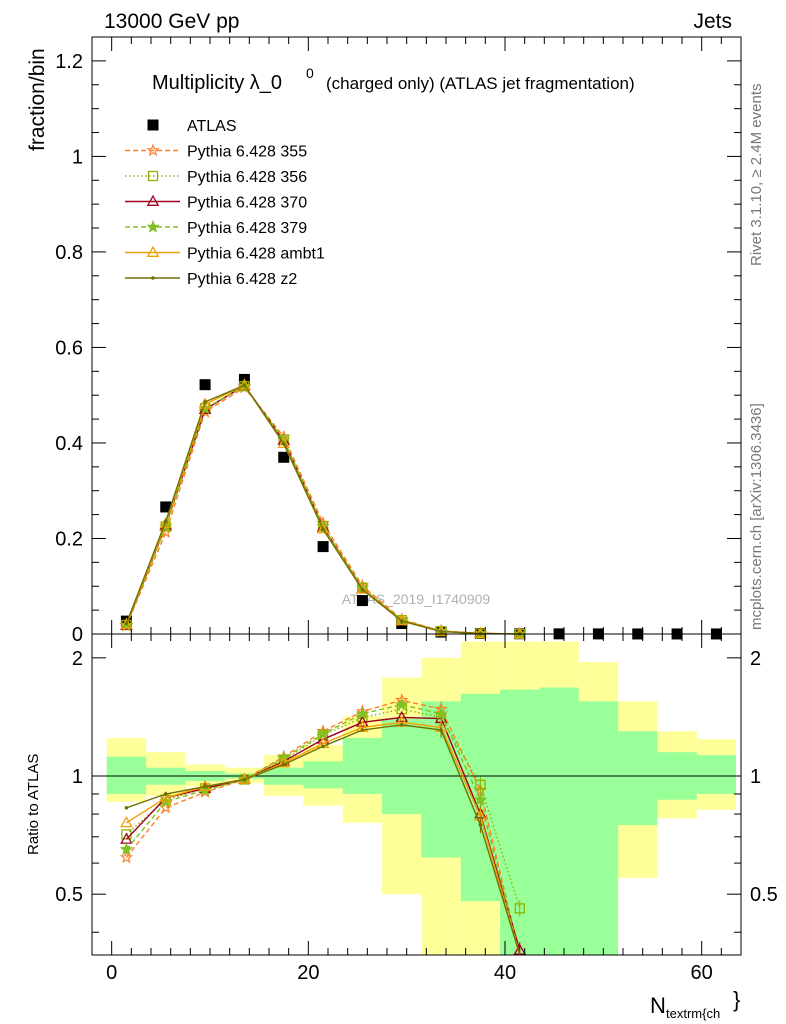 This screenshot has width=786, height=1024. I want to click on legend-item-p355: Pythia 6.428 355, so click(216, 152).